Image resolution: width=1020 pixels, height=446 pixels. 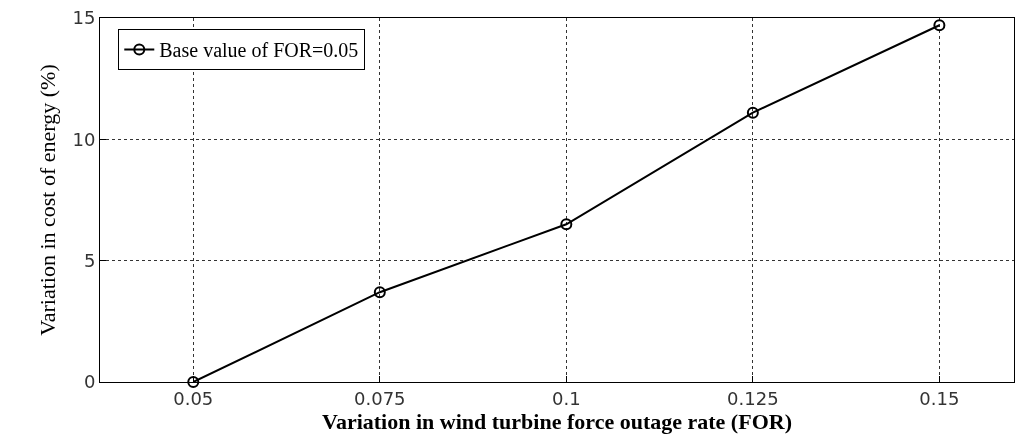 I want to click on x-tick-label: 0.125, so click(x=753, y=398).